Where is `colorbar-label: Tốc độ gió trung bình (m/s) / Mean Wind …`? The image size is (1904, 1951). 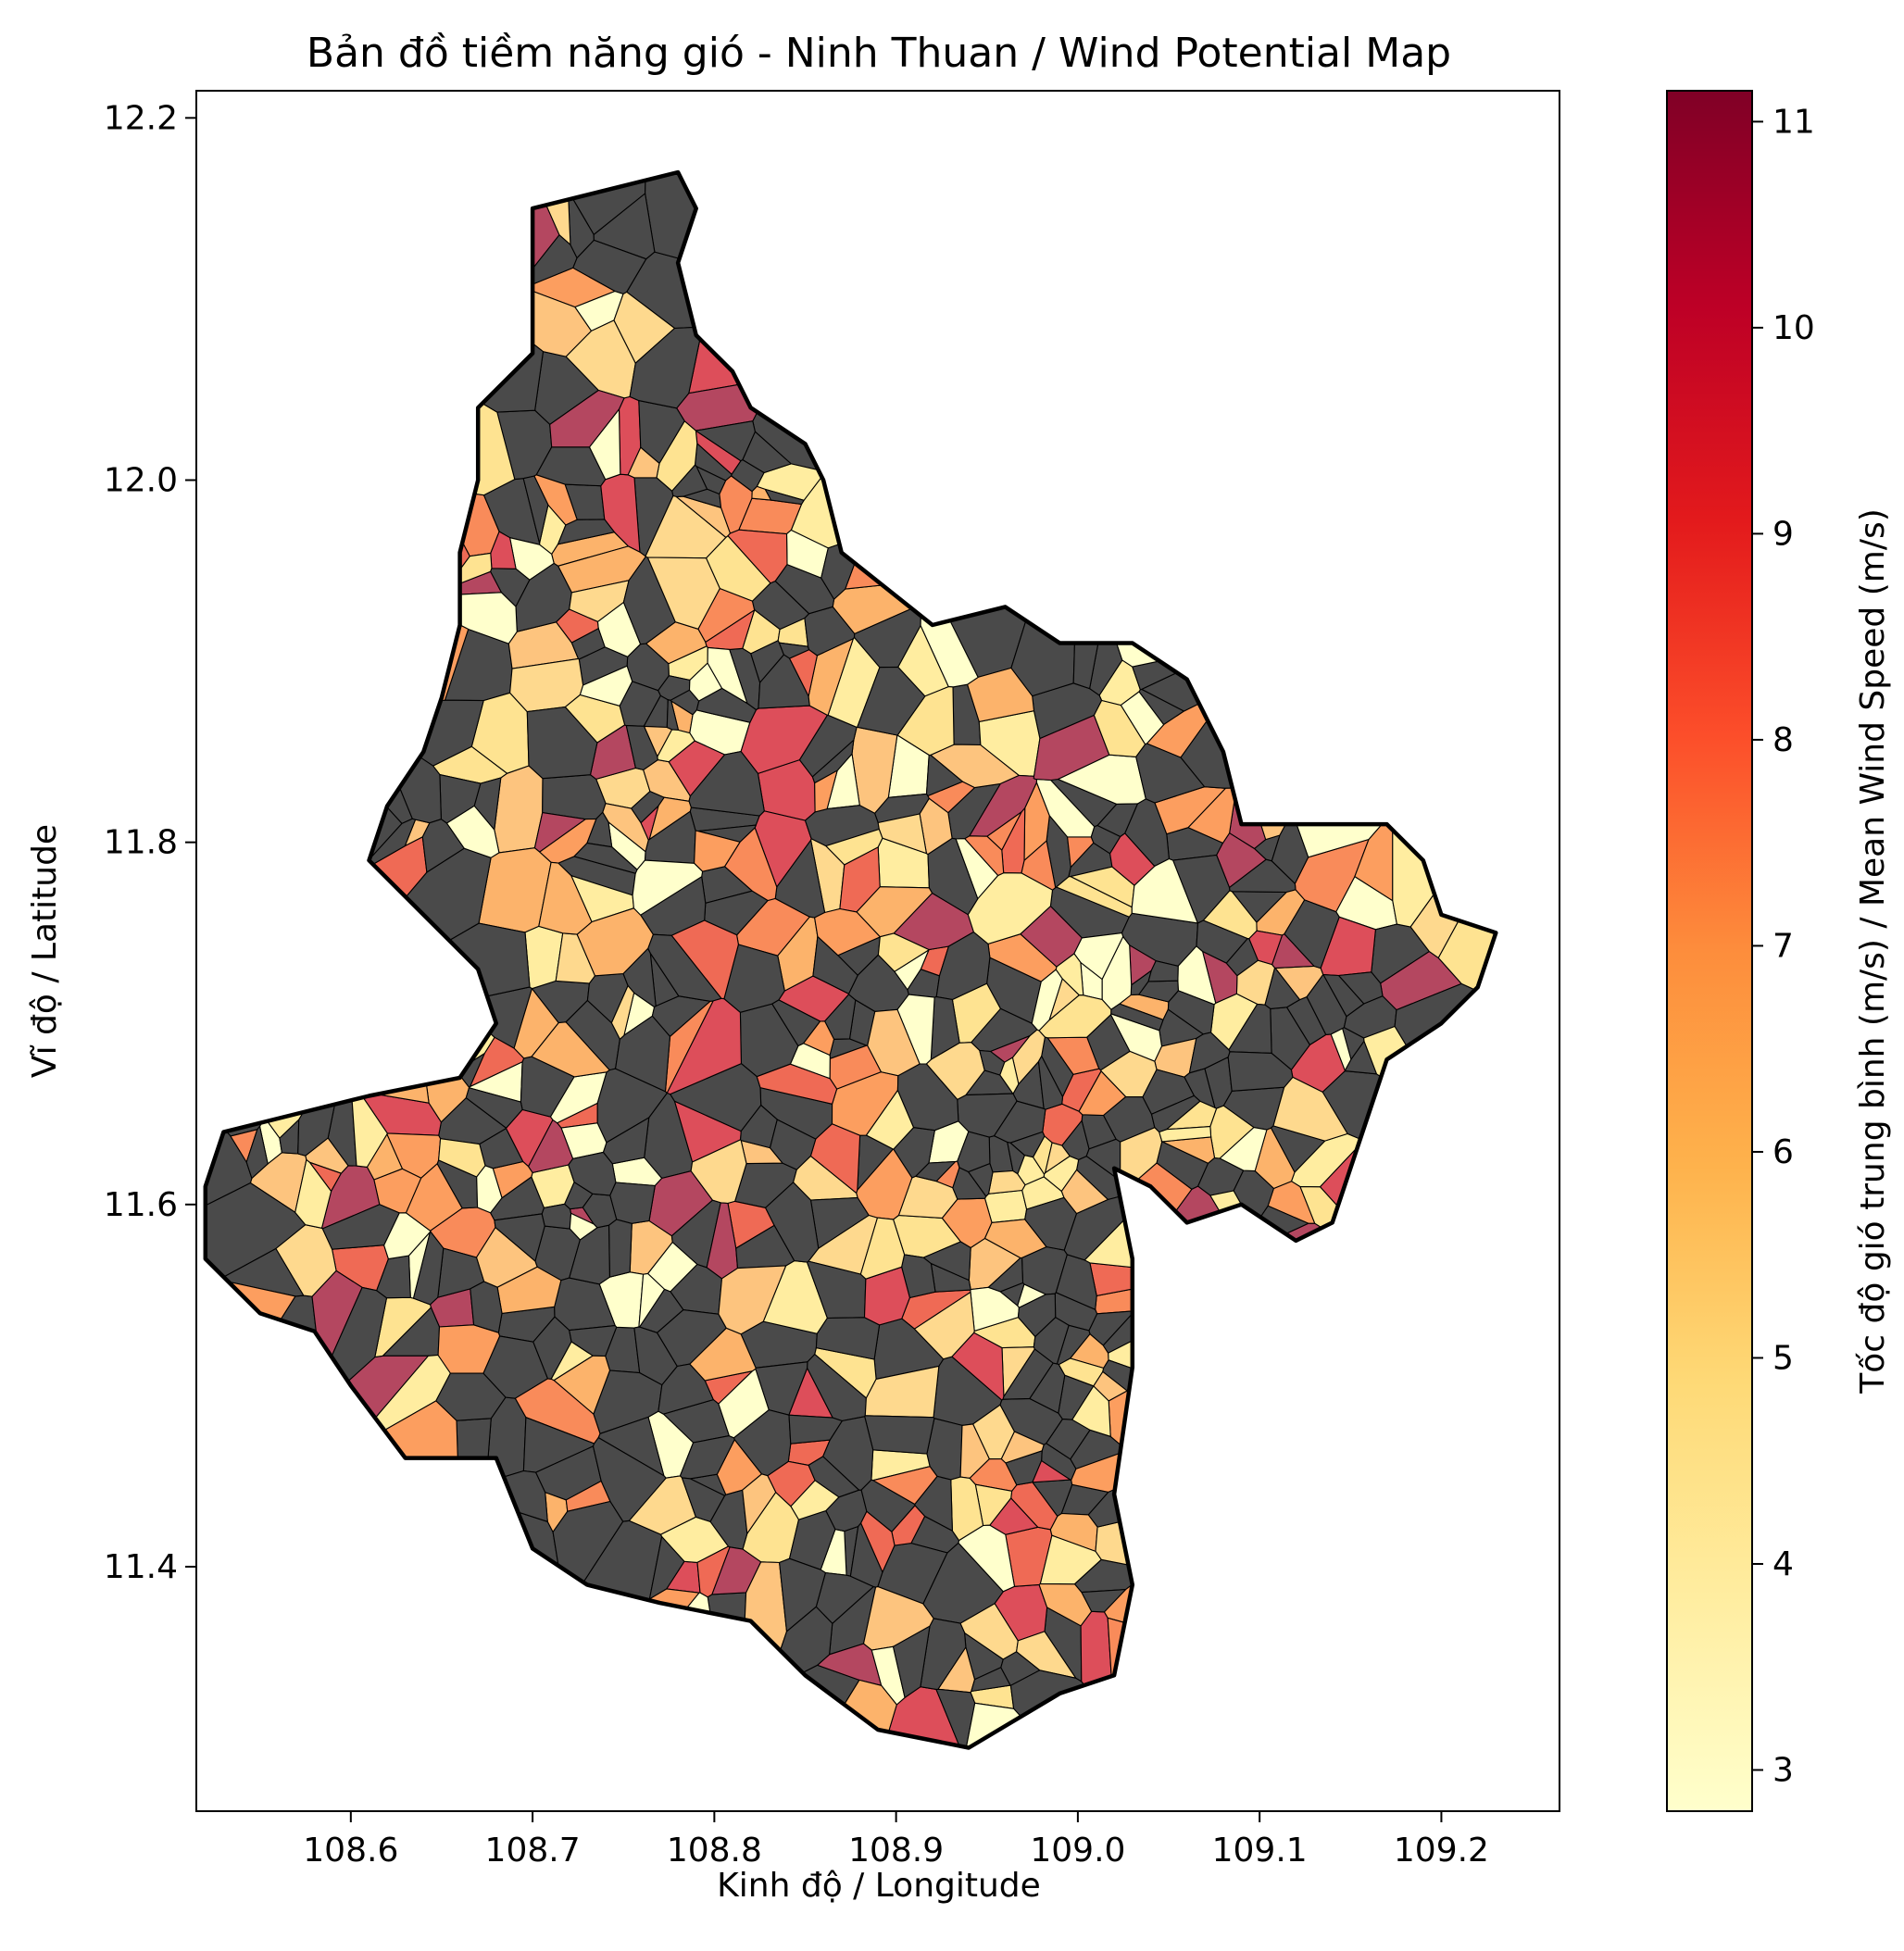 colorbar-label: Tốc độ gió trung bình (m/s) / Mean Wind … is located at coordinates (1873, 951).